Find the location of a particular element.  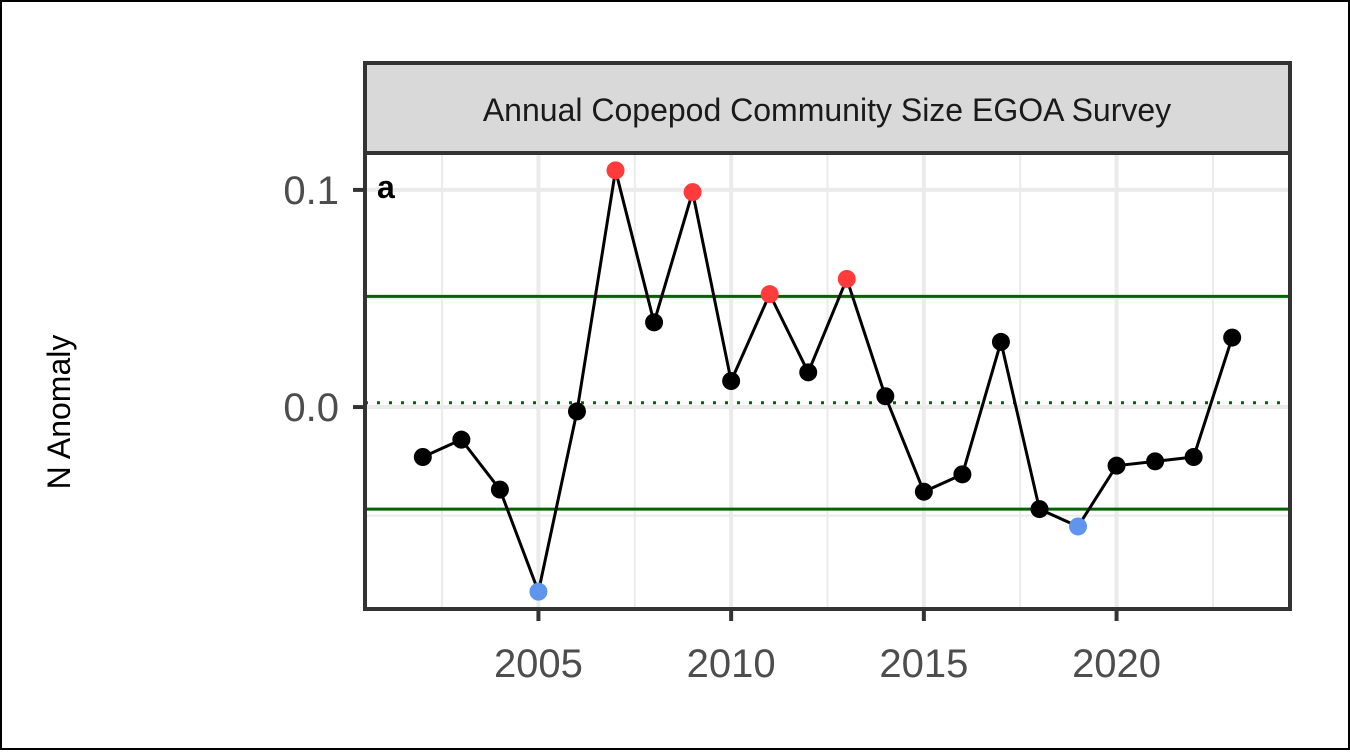

x-tick-label: 2010 is located at coordinates (731, 664).